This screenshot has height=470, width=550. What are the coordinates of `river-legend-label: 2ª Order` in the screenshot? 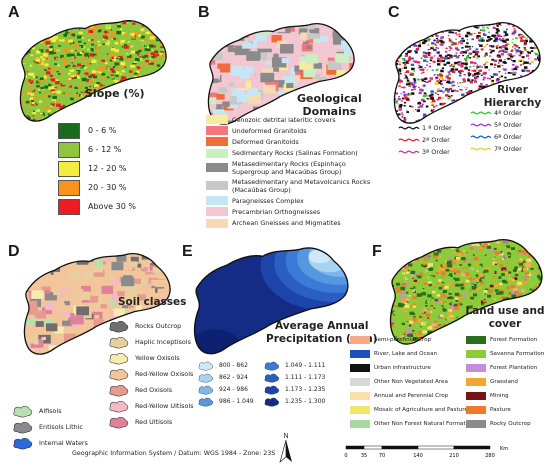 It's located at (436, 140).